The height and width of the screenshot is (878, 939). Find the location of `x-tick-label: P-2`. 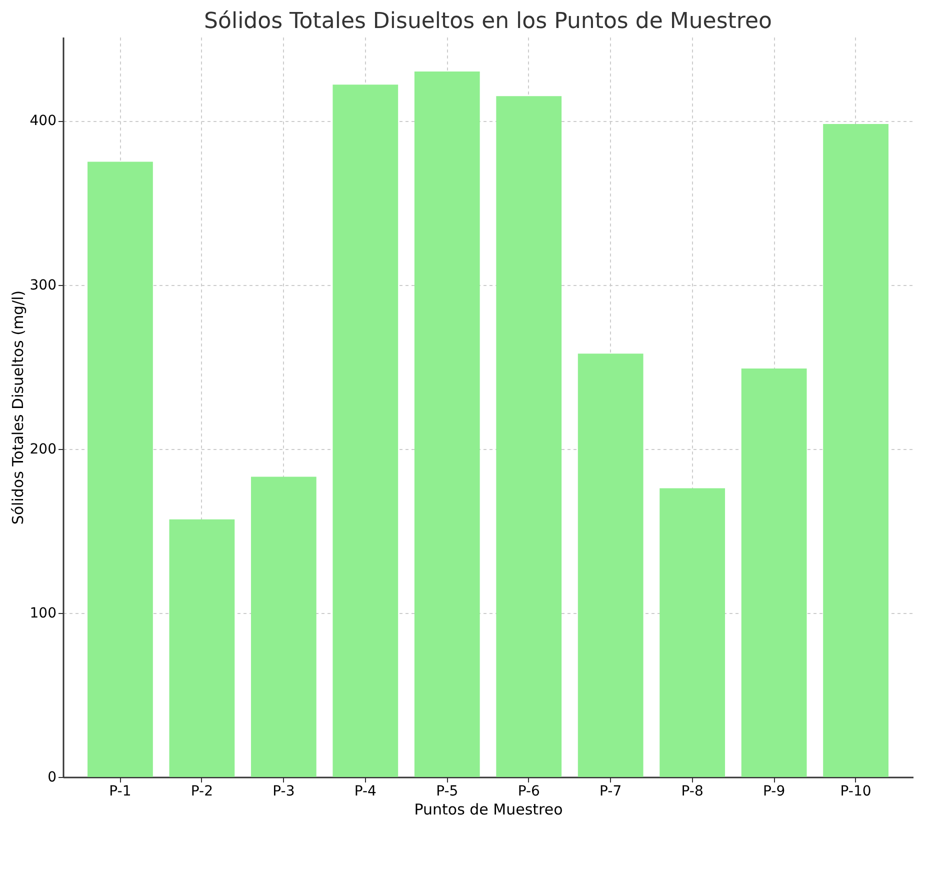

x-tick-label: P-2 is located at coordinates (201, 792).